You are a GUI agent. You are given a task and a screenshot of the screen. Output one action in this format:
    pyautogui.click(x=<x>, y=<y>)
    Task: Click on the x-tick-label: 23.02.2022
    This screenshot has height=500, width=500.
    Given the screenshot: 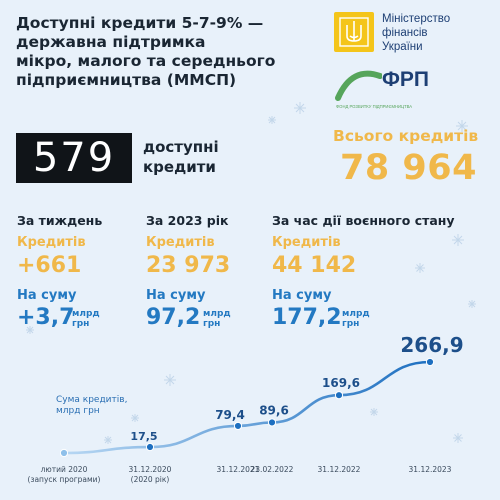 What is the action you would take?
    pyautogui.click(x=272, y=469)
    